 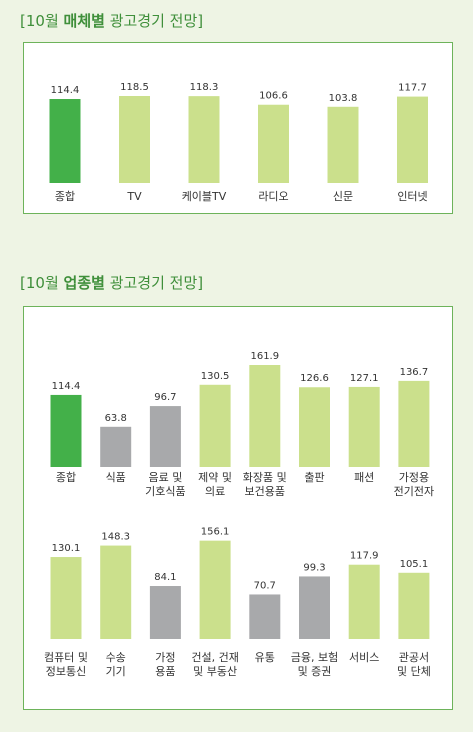 I want to click on media-value-label: 114.4, so click(x=65, y=90).